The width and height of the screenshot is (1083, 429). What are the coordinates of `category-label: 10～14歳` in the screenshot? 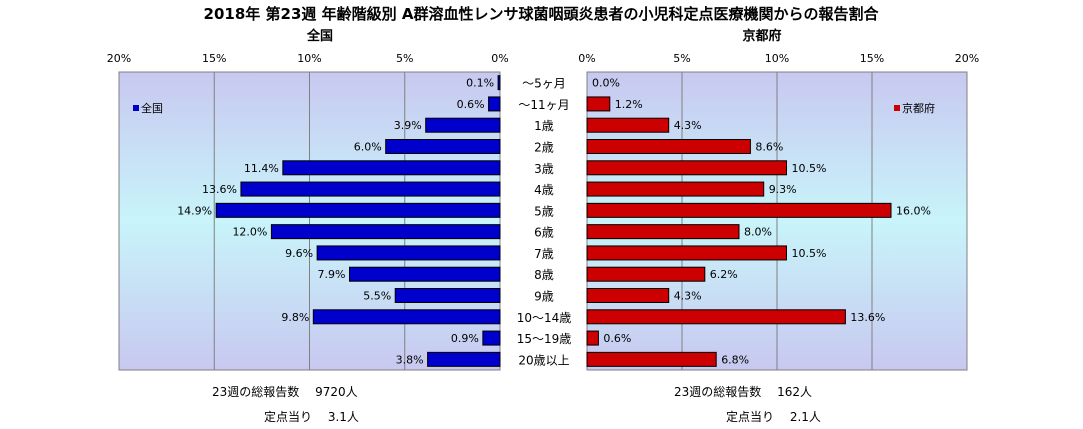 It's located at (544, 318).